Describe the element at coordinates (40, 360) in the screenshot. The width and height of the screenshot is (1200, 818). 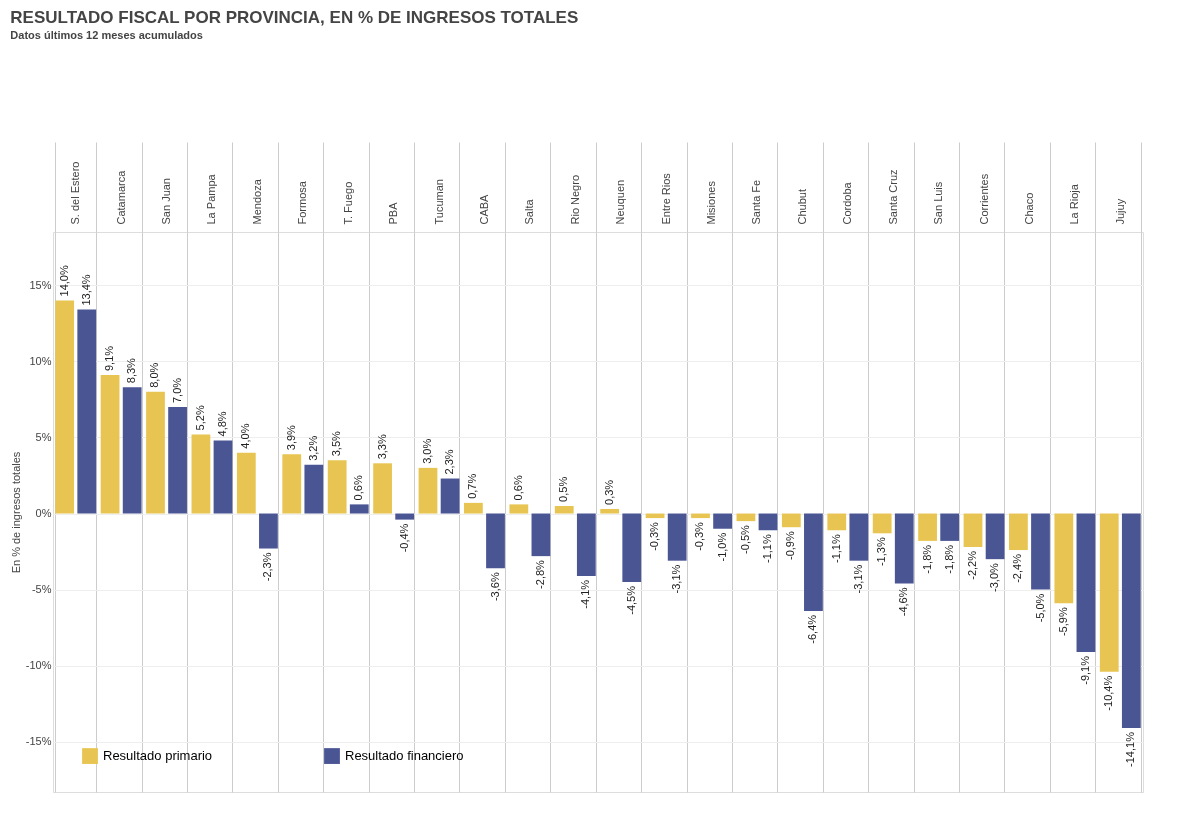
I see `y-tick-label: 10%` at that location.